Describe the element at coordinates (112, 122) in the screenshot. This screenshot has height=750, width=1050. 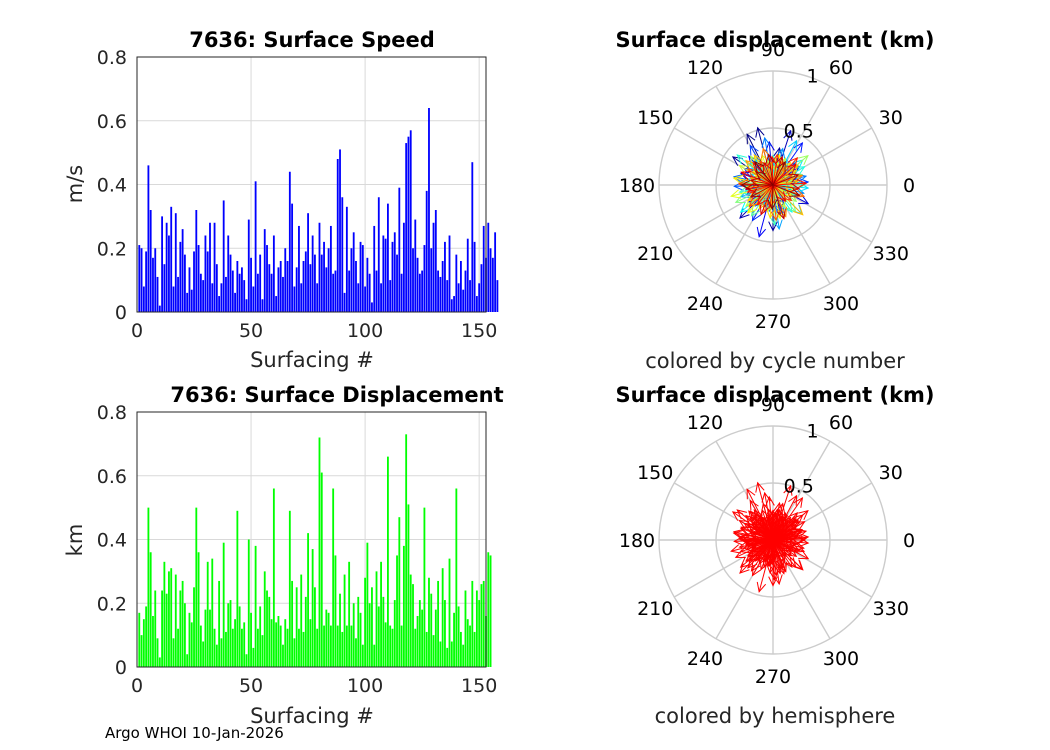
I see `speed-y-tick-label: 0.6` at that location.